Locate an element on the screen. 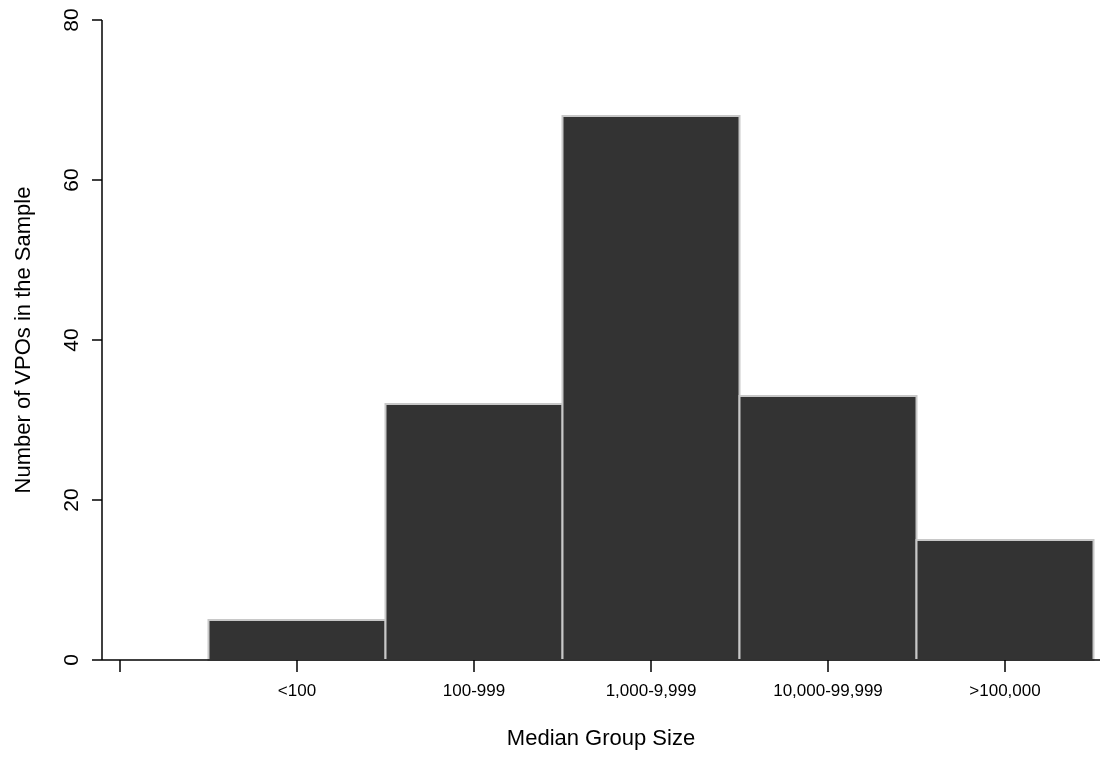 This screenshot has width=1105, height=759. x-tick-label: 10,000-99,999 is located at coordinates (828, 690).